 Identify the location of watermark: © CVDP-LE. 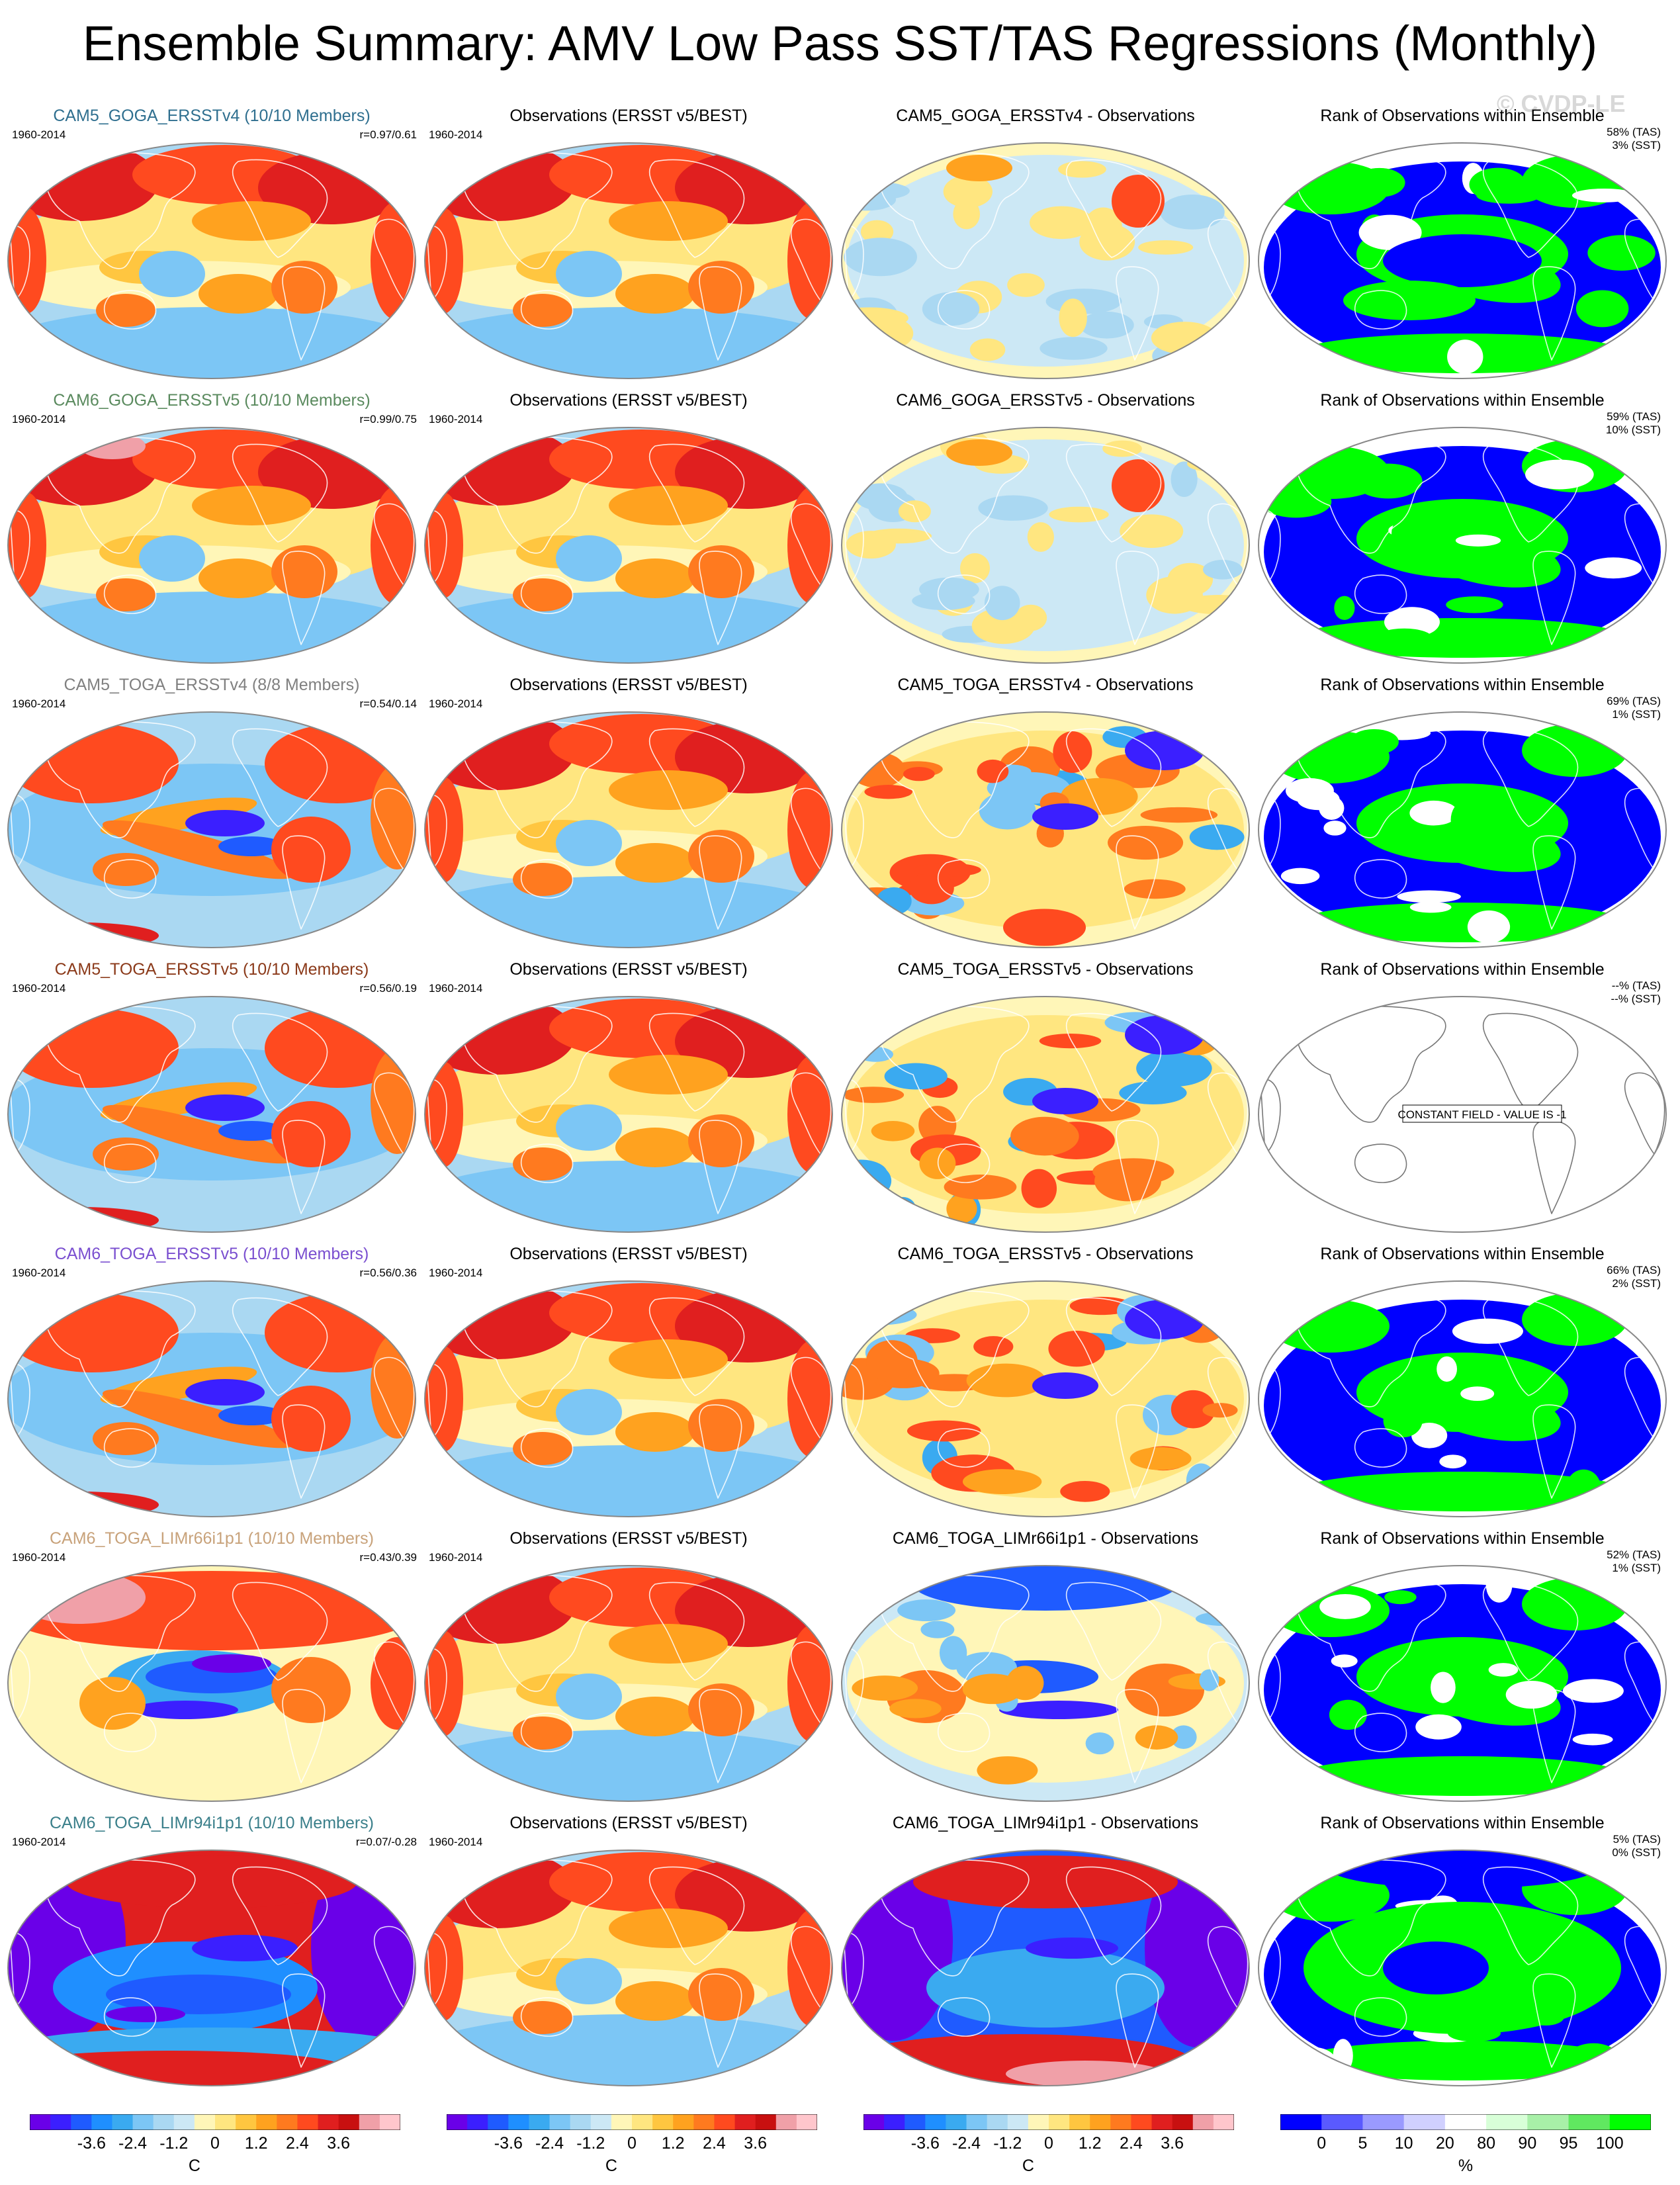
(1561, 103).